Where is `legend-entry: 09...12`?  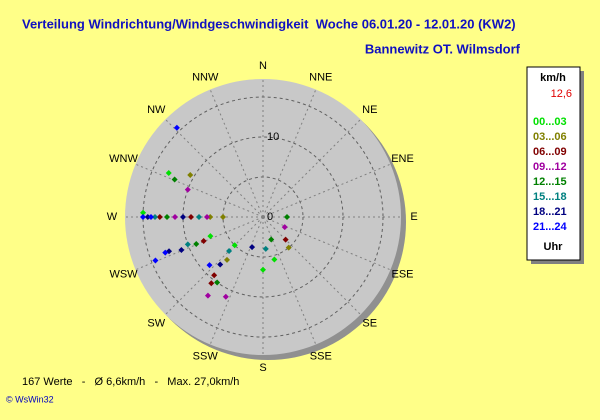 legend-entry: 09...12 is located at coordinates (550, 167).